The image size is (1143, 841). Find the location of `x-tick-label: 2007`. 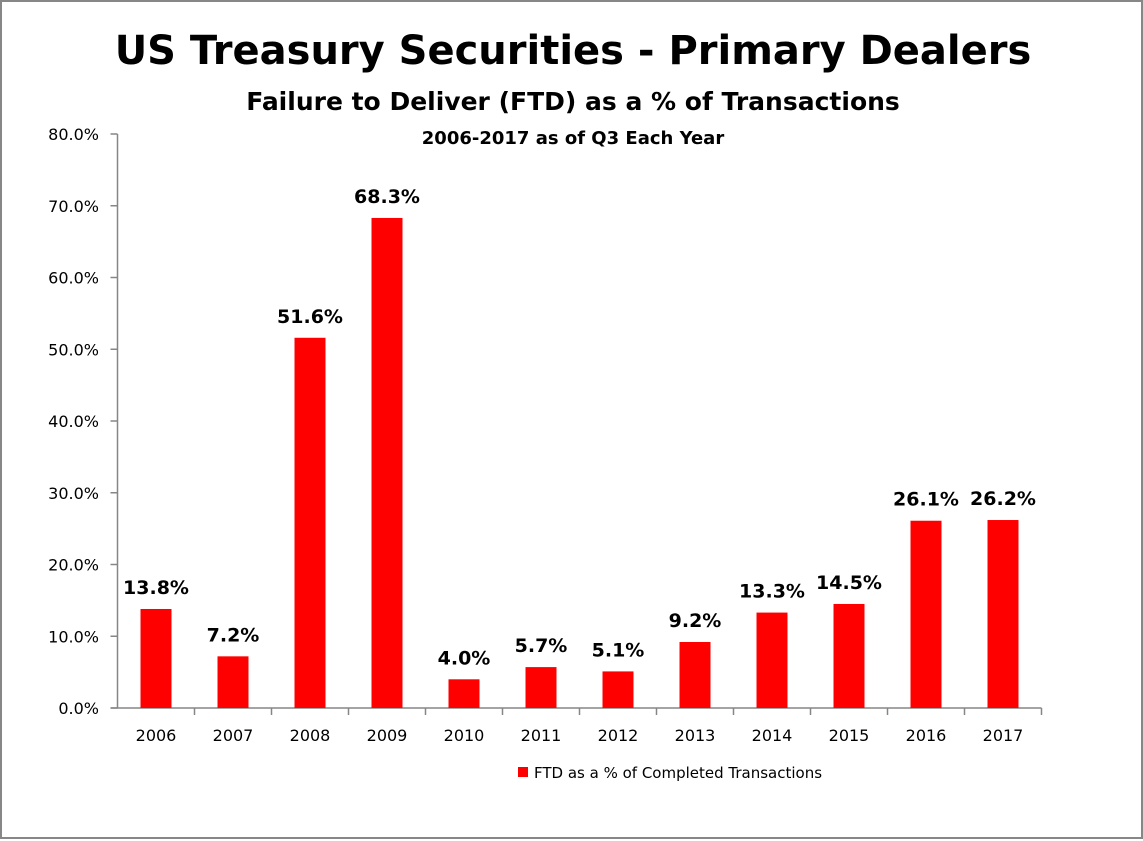

x-tick-label: 2007 is located at coordinates (233, 735).